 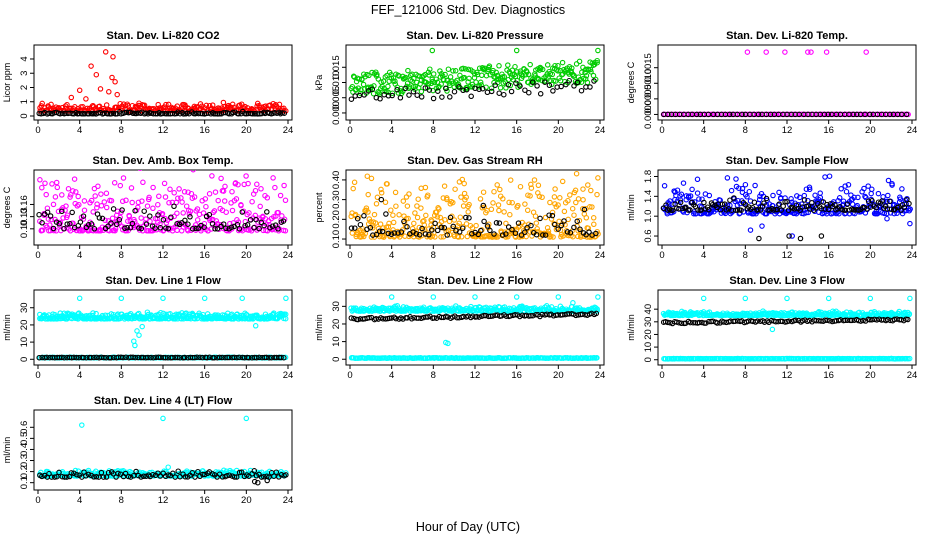 I want to click on y-tick-label: 10, so click(x=24, y=342).